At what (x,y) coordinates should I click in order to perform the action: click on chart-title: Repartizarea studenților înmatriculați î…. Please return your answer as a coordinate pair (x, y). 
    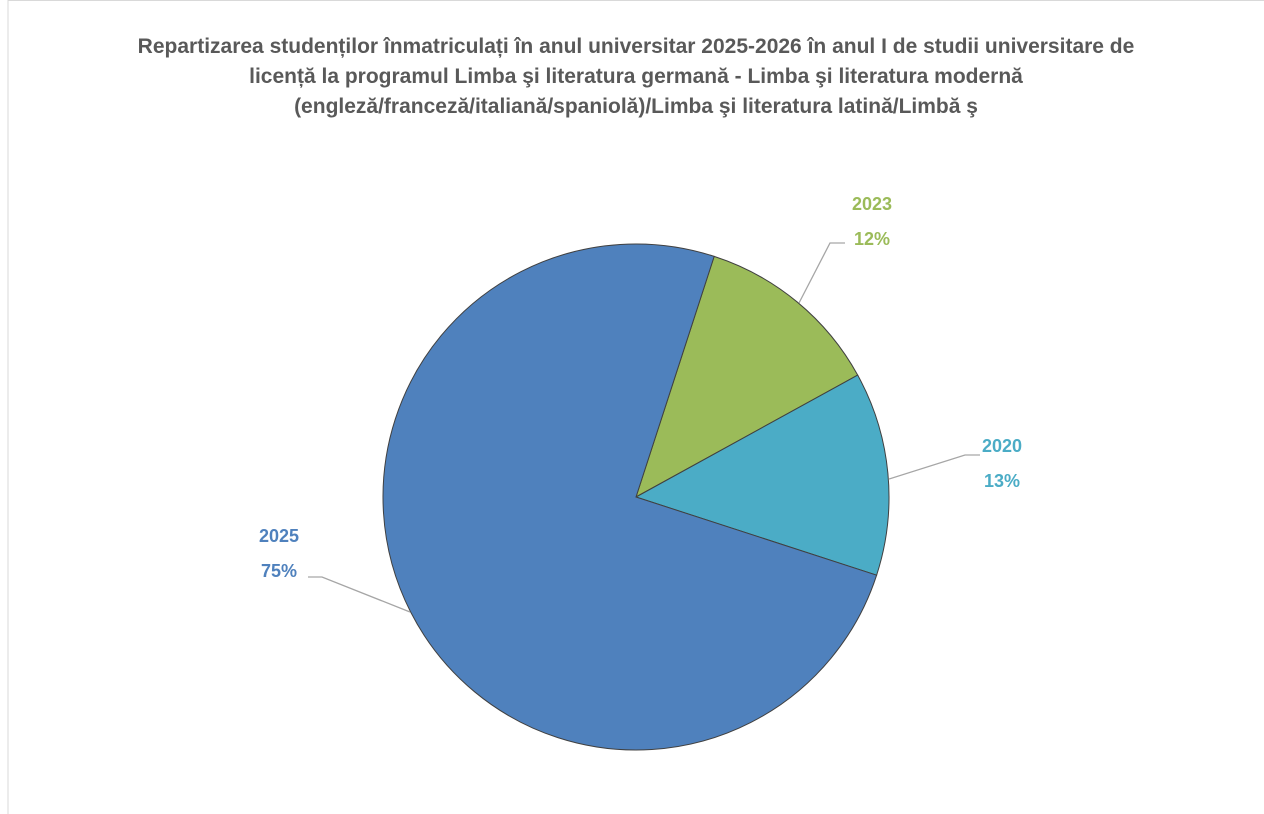
    Looking at the image, I should click on (636, 76).